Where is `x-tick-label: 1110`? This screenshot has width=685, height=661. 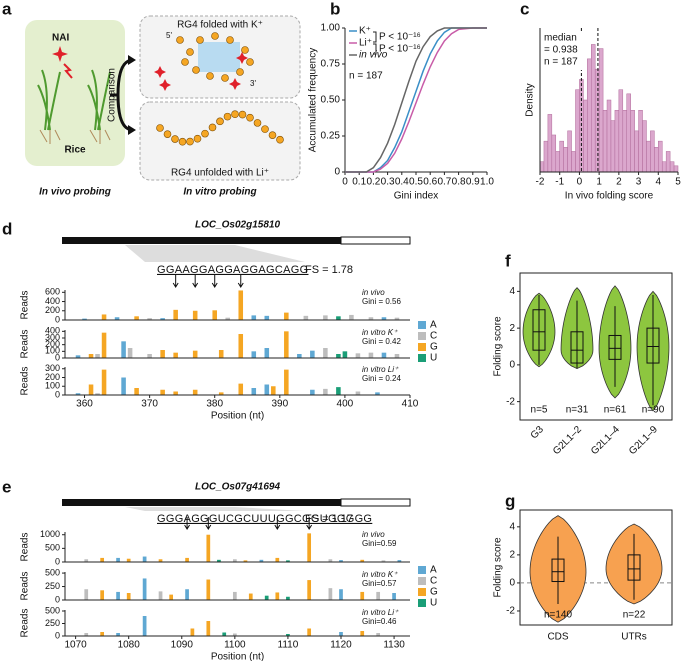 x-tick-label: 1110 is located at coordinates (288, 645).